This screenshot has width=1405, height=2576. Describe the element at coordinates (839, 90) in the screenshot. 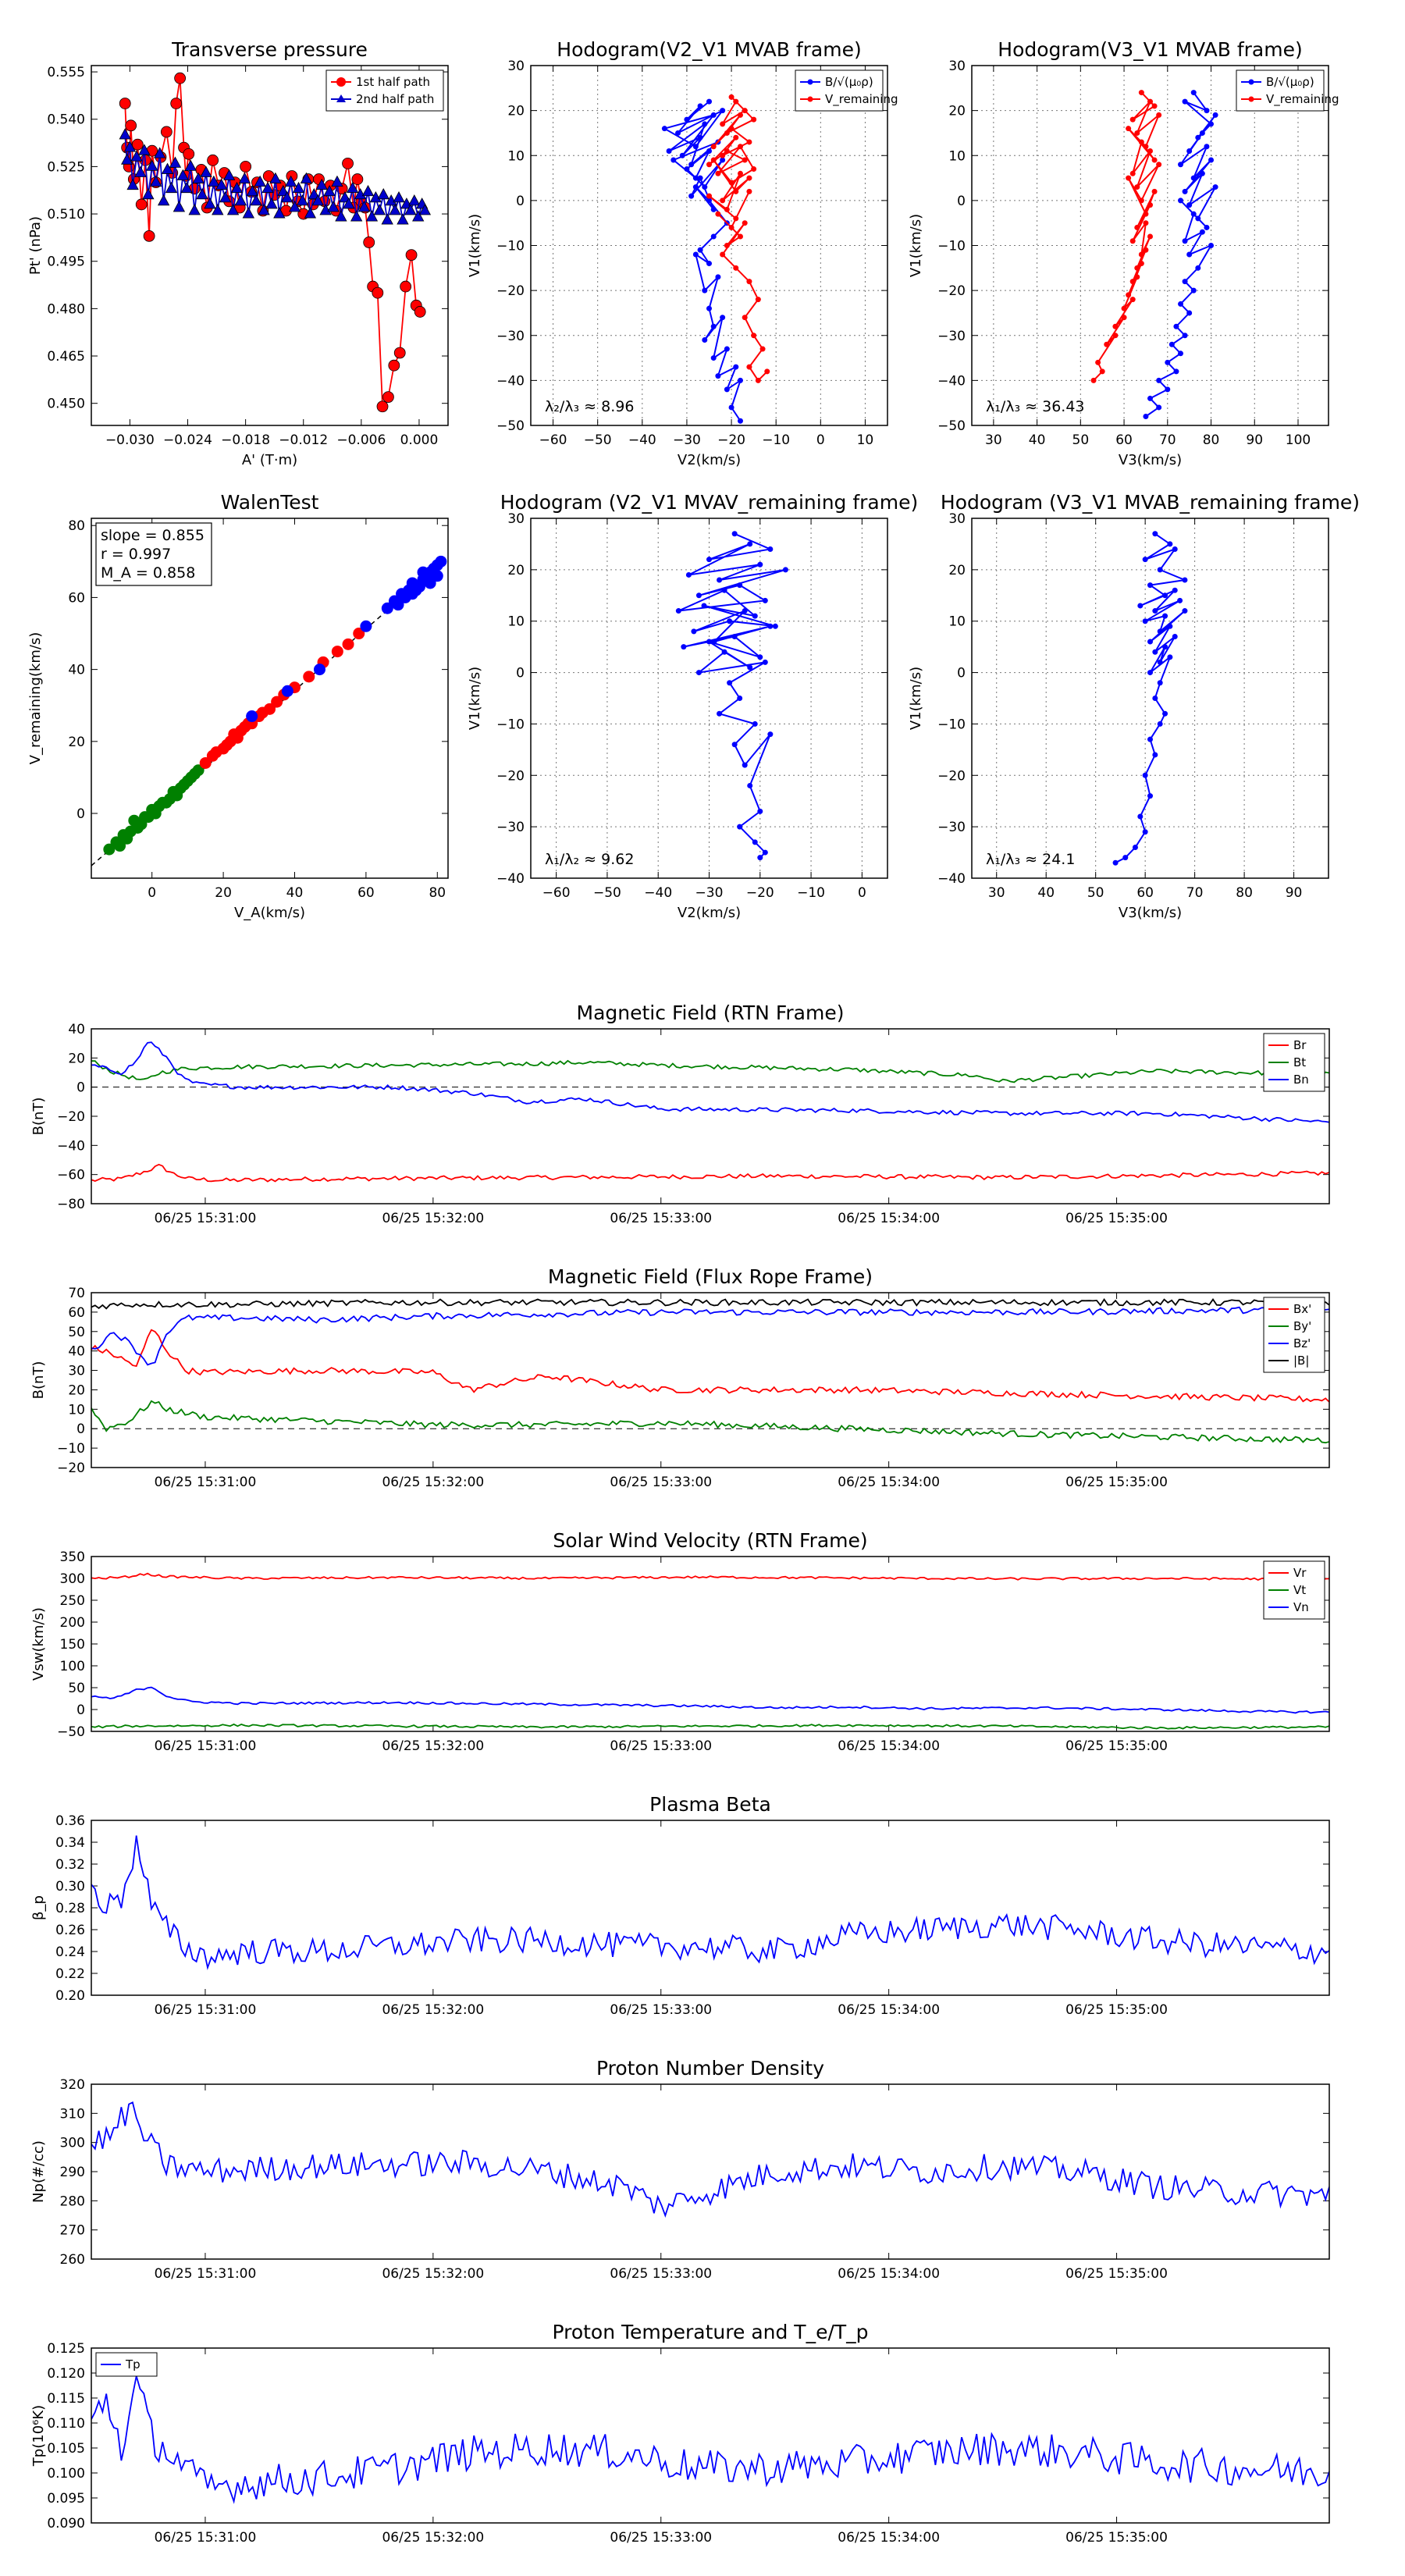

I see `legend-box` at that location.